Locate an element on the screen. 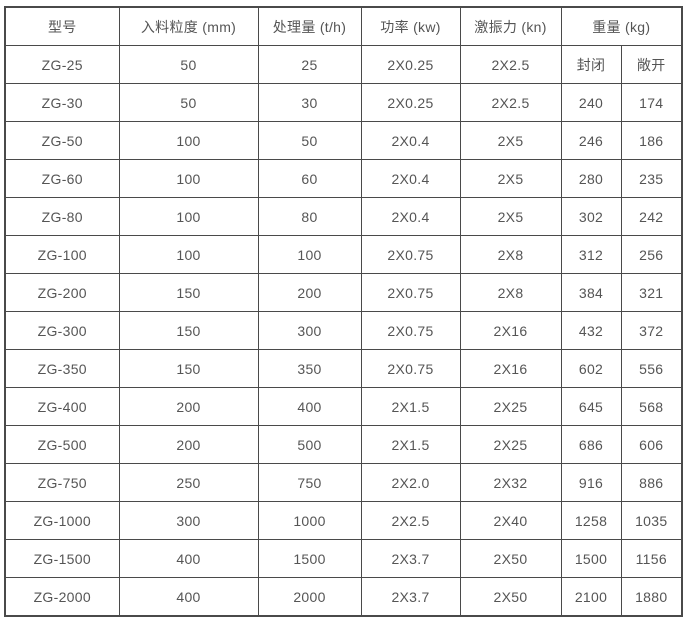 The image size is (684, 634). table-cell: 1258 is located at coordinates (591, 520).